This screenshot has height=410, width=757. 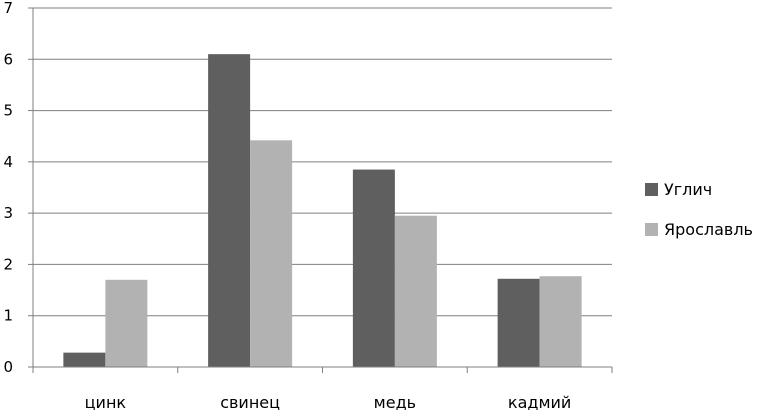 What do you see at coordinates (250, 401) in the screenshot?
I see `x-category-label: свинец` at bounding box center [250, 401].